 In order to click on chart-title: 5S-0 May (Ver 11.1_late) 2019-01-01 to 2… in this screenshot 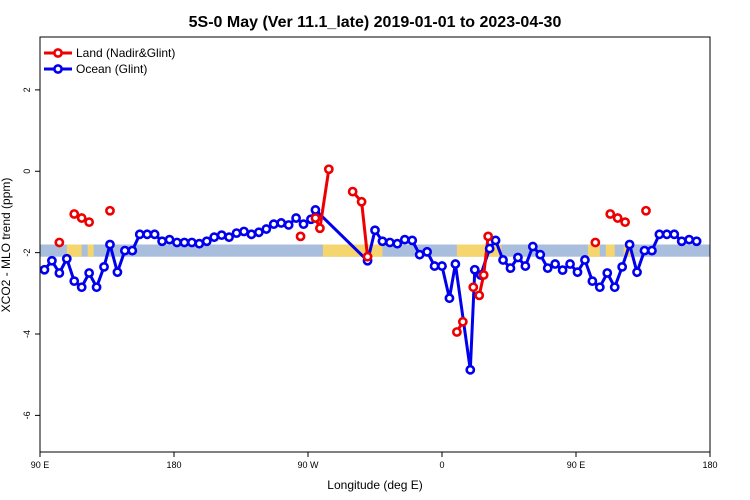, I will do `click(375, 22)`.